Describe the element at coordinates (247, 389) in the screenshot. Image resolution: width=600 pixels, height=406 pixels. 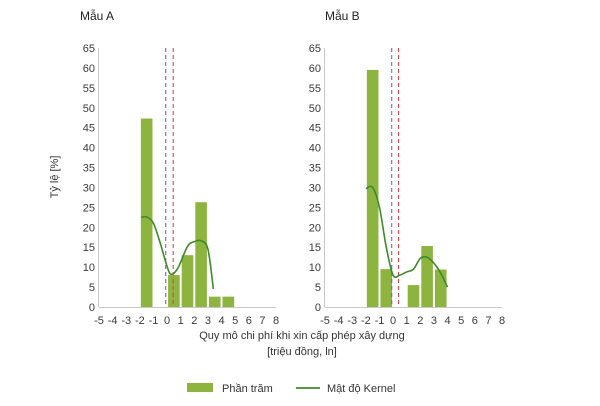
I see `legend-bar-label: Phần trăm` at that location.